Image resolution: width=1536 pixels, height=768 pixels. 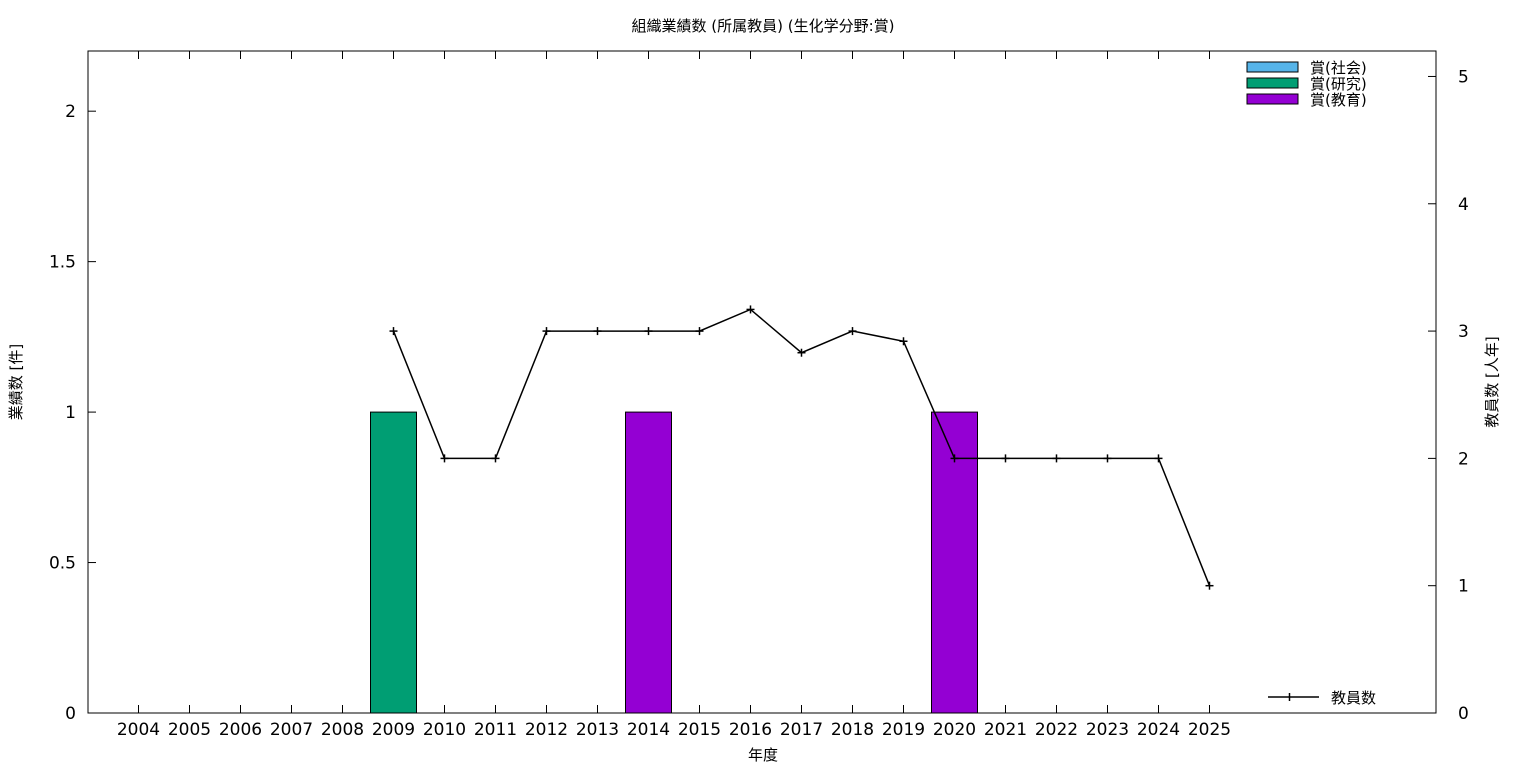 What do you see at coordinates (1056, 730) in the screenshot?
I see `x-tick-label: 2022` at bounding box center [1056, 730].